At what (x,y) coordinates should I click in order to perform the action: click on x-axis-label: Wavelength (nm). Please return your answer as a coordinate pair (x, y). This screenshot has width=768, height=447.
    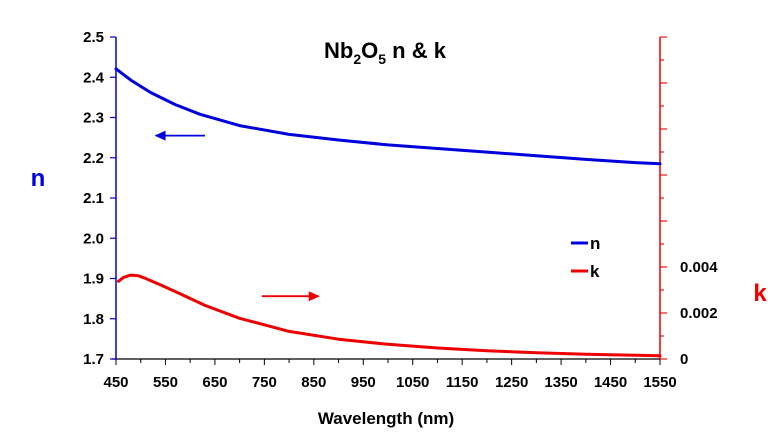
    Looking at the image, I should click on (386, 418).